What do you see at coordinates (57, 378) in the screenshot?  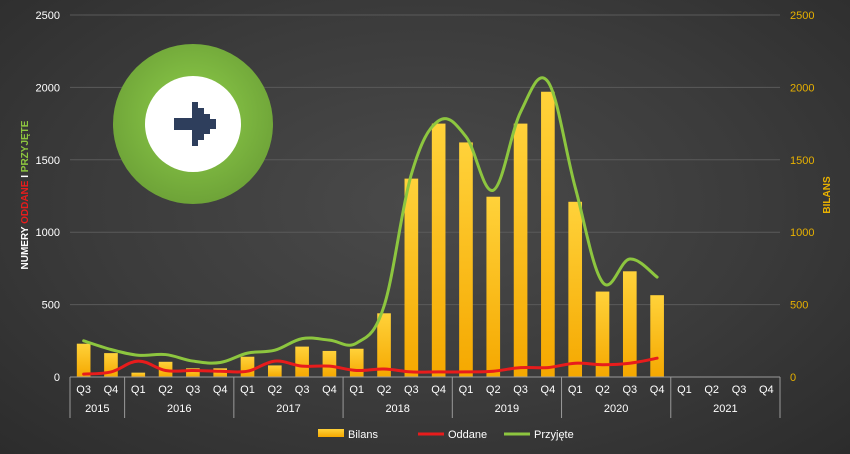 I see `left-tick-label: 0` at bounding box center [57, 378].